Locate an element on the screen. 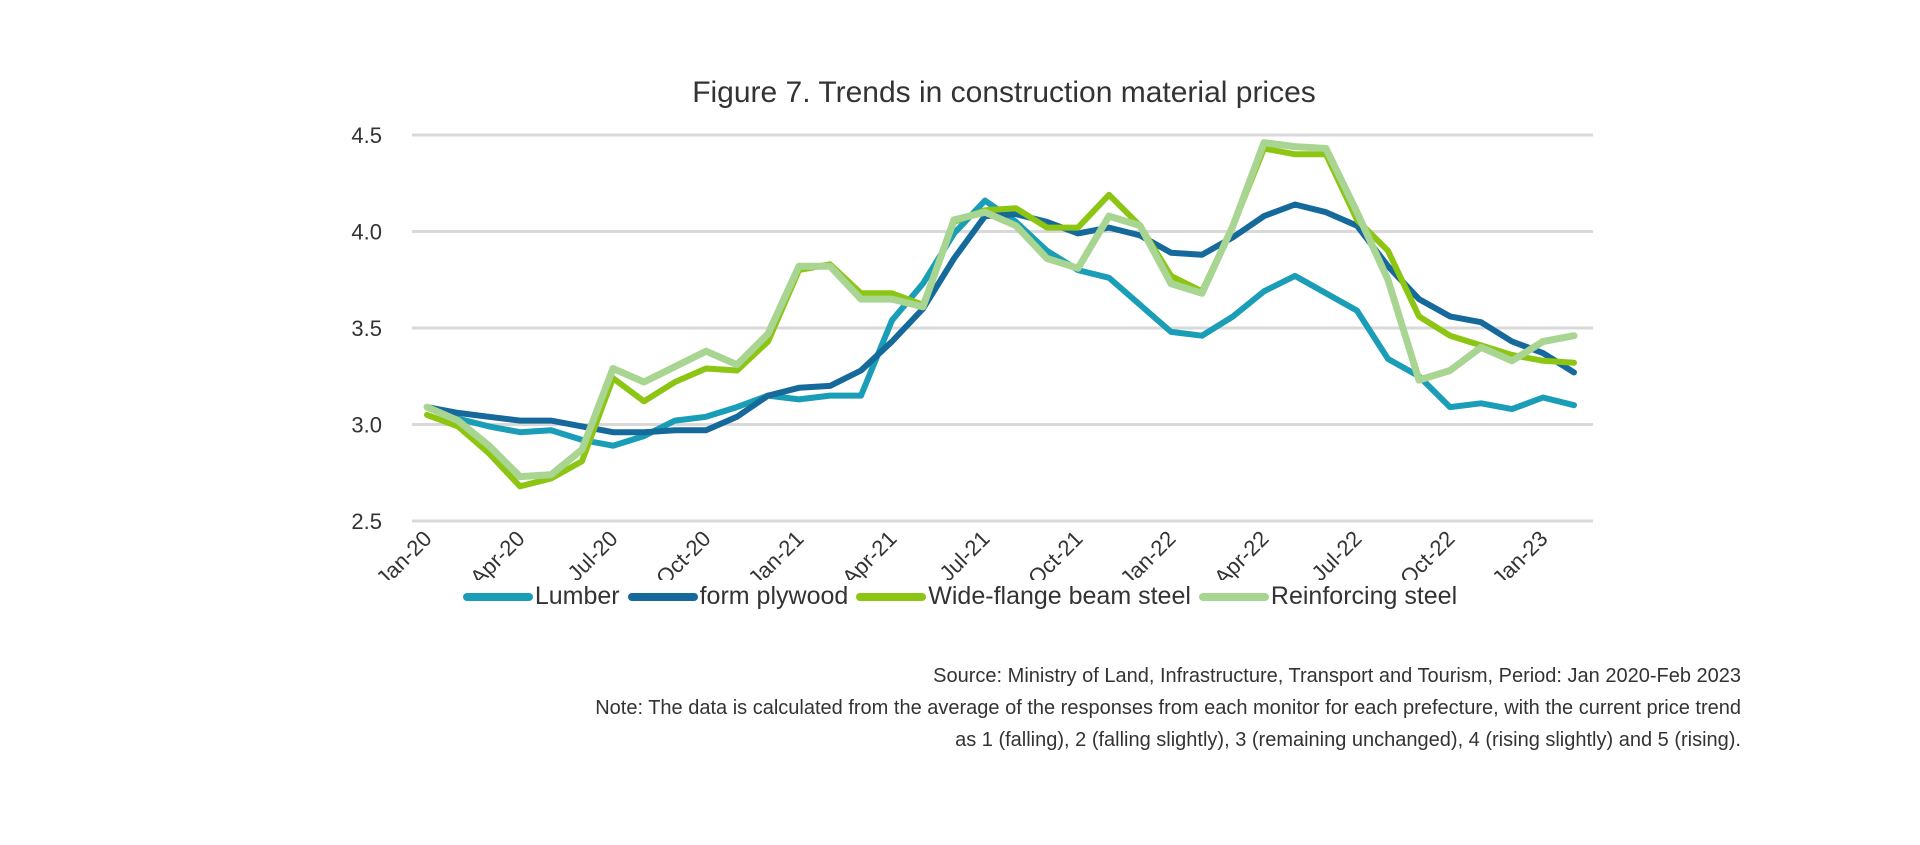 This screenshot has width=1920, height=845. x-tick-label: Jul-21 is located at coordinates (964, 553).